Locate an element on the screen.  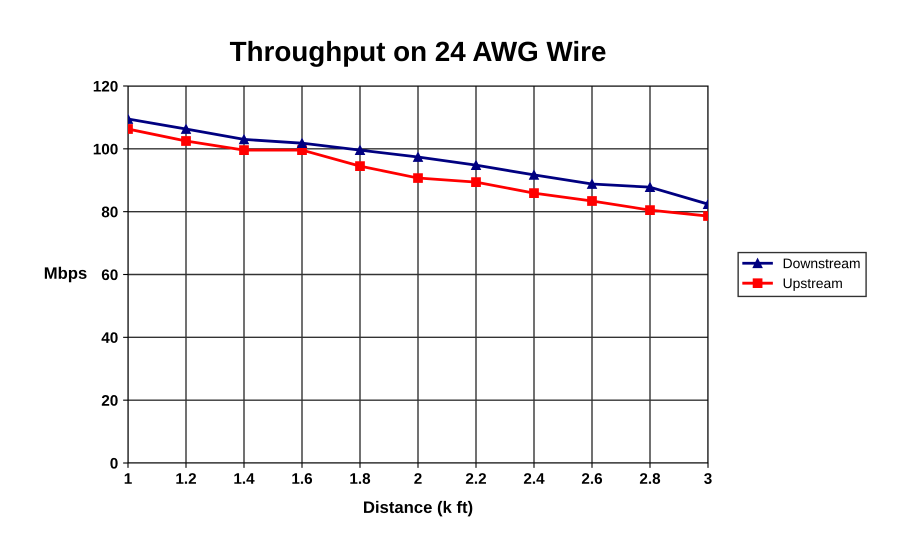
chart-title: Throughput on 24 AWG Wire is located at coordinates (418, 53).